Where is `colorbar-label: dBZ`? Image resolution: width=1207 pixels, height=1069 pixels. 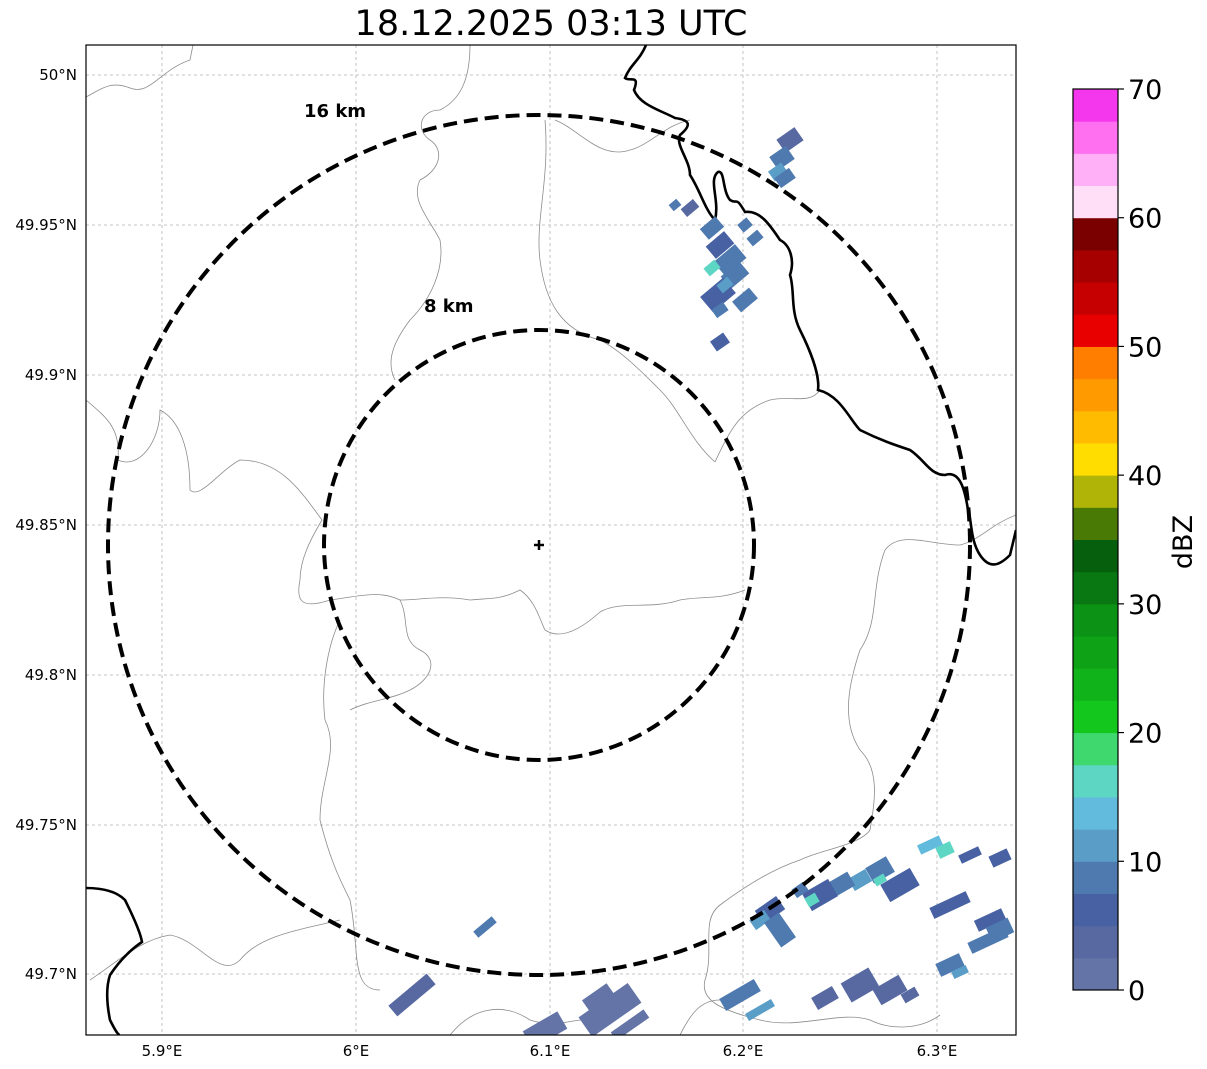
colorbar-label: dBZ is located at coordinates (1183, 542).